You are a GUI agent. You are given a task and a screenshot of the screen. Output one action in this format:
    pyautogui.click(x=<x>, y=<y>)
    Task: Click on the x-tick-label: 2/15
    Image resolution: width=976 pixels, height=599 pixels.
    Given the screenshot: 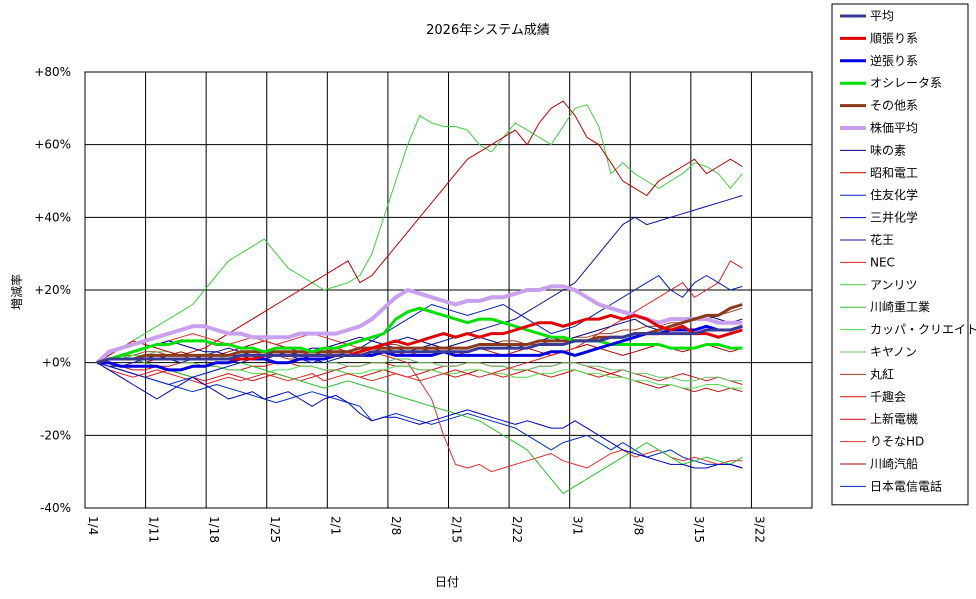 What is the action you would take?
    pyautogui.click(x=457, y=529)
    